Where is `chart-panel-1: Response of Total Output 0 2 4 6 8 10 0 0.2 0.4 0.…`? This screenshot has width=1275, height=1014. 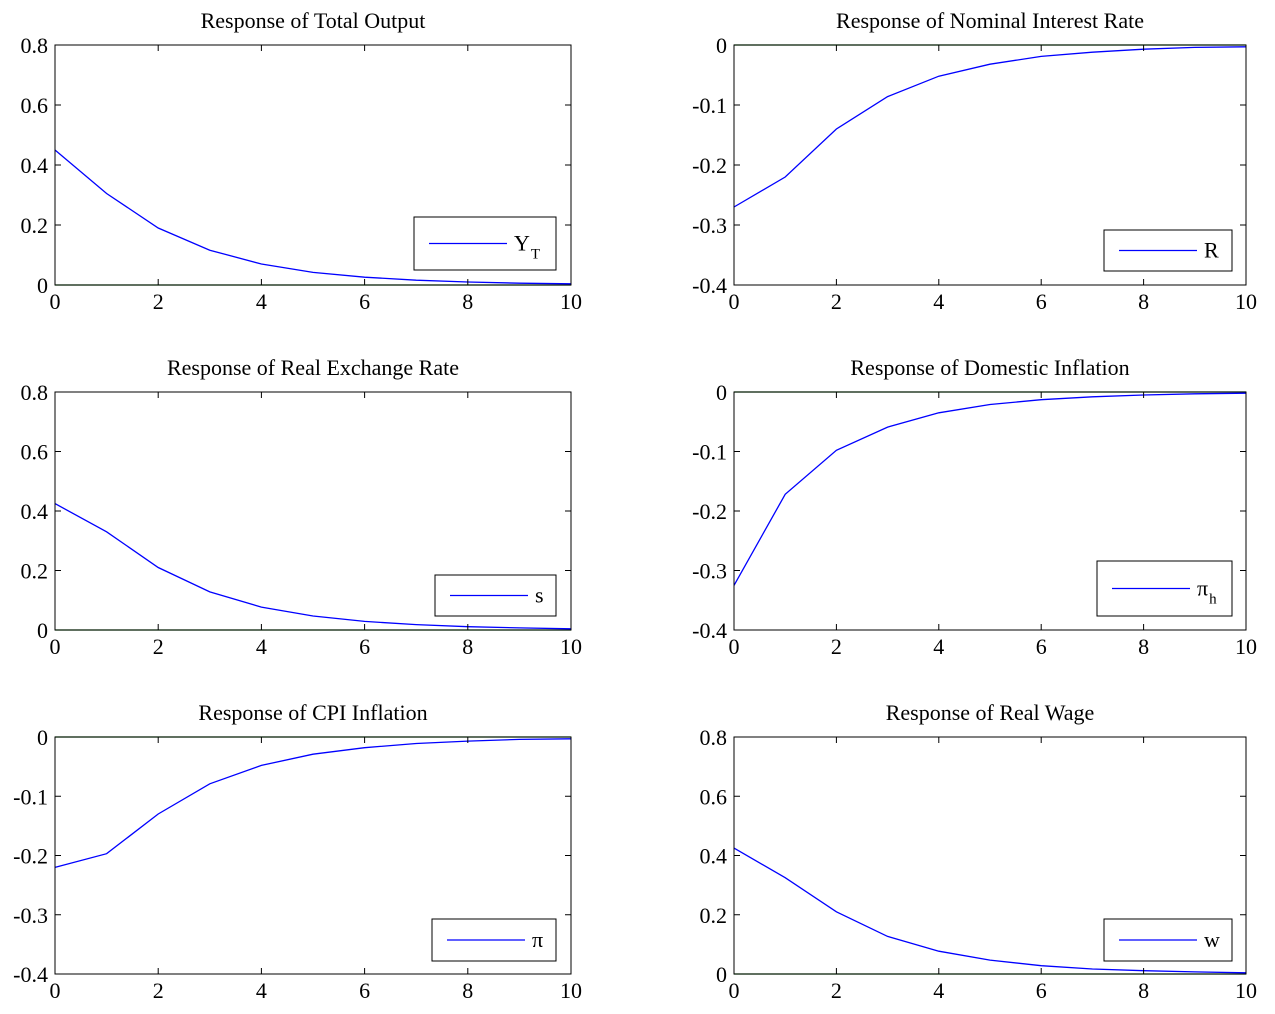 chart-panel-1: Response of Total Output 0 2 4 6 8 10 0 0.2 0.4 0.… is located at coordinates (302, 161).